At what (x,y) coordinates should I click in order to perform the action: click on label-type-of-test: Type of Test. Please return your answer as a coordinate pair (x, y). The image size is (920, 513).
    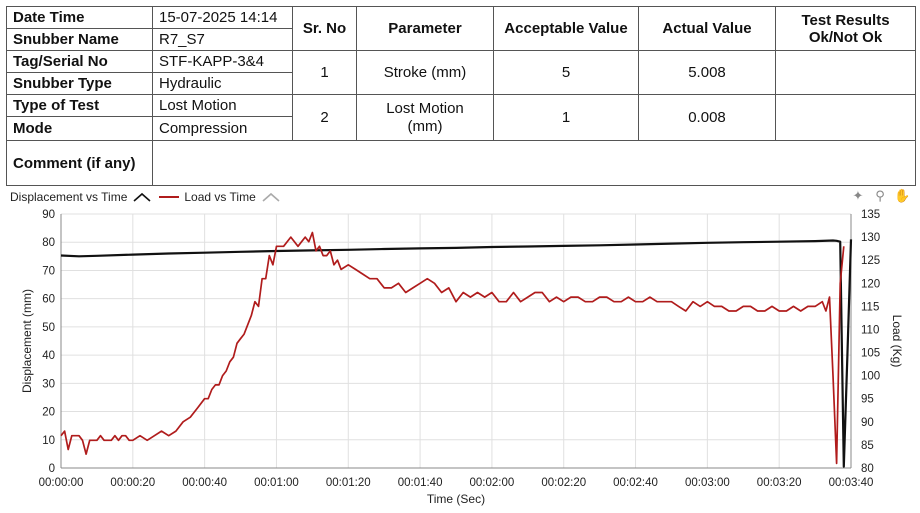
    Looking at the image, I should click on (80, 106).